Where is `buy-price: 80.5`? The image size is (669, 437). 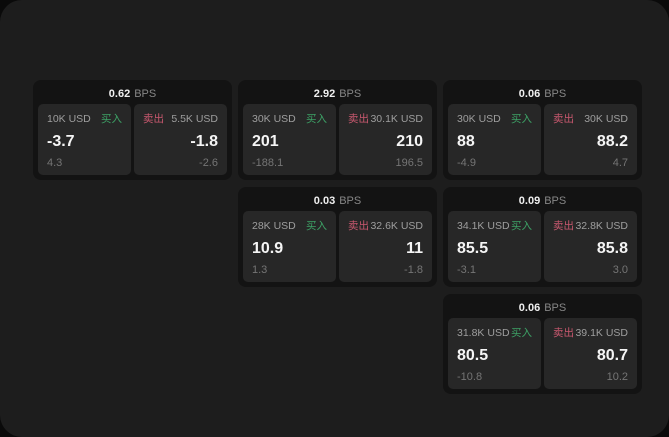 buy-price: 80.5 is located at coordinates (473, 355).